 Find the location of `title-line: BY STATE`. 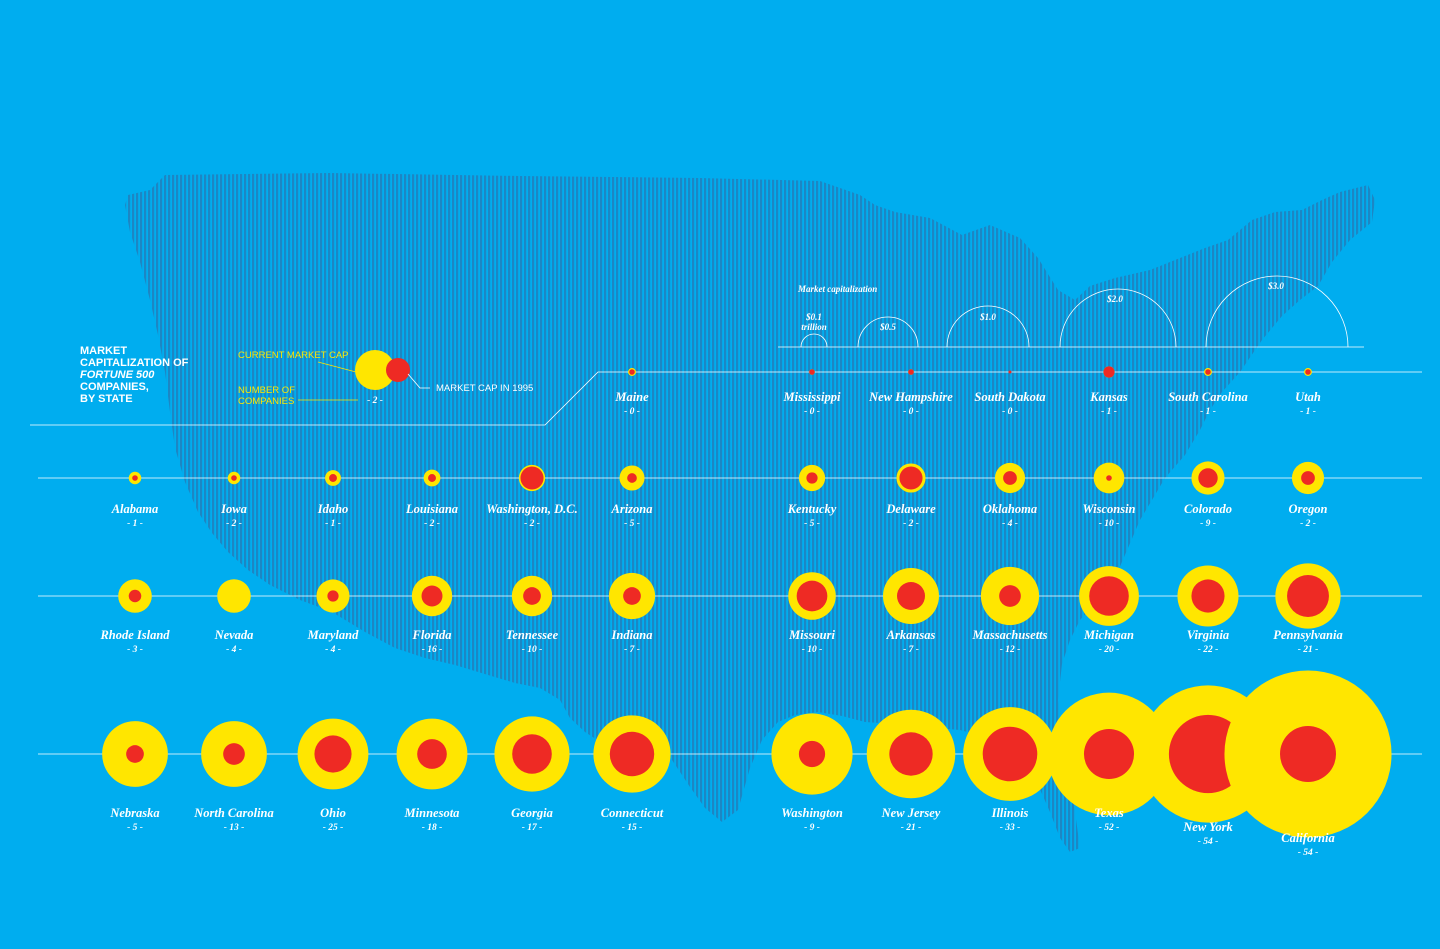

title-line: BY STATE is located at coordinates (106, 399).